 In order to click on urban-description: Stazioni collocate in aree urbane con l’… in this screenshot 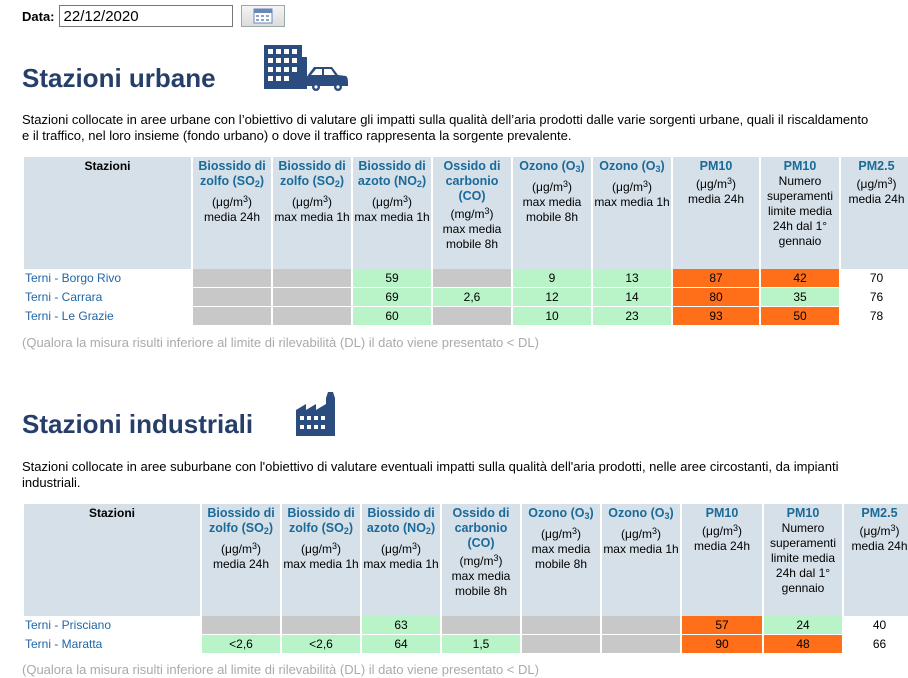, I will do `click(445, 127)`.